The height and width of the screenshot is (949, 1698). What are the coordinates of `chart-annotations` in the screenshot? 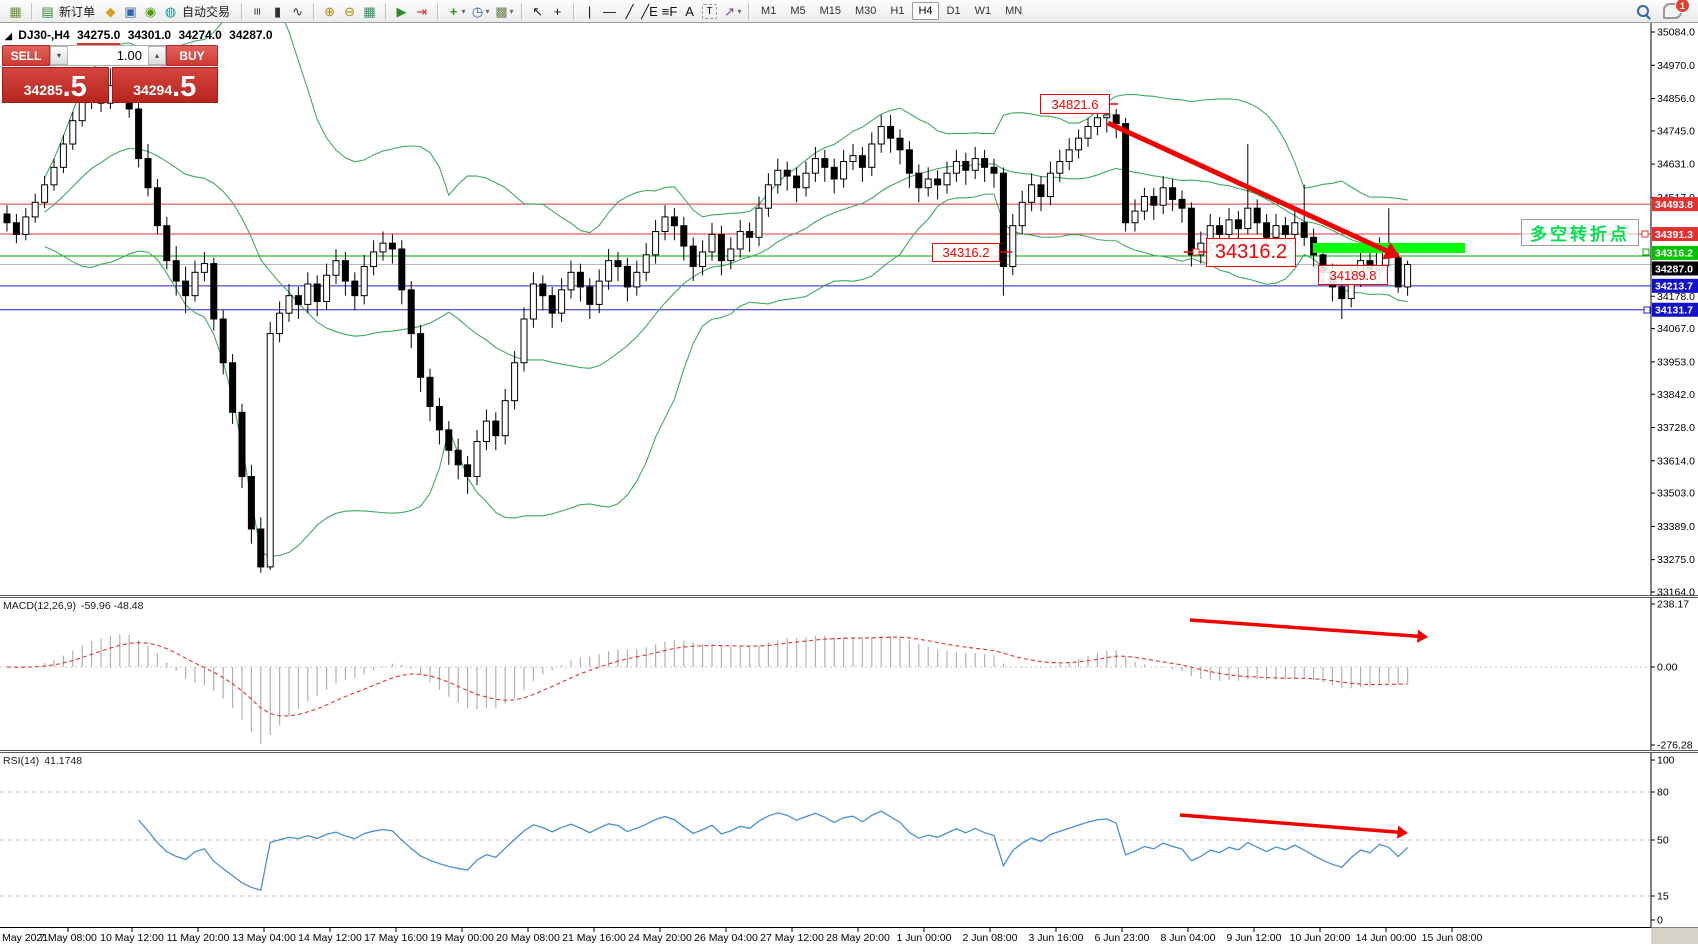 It's located at (1325, 208).